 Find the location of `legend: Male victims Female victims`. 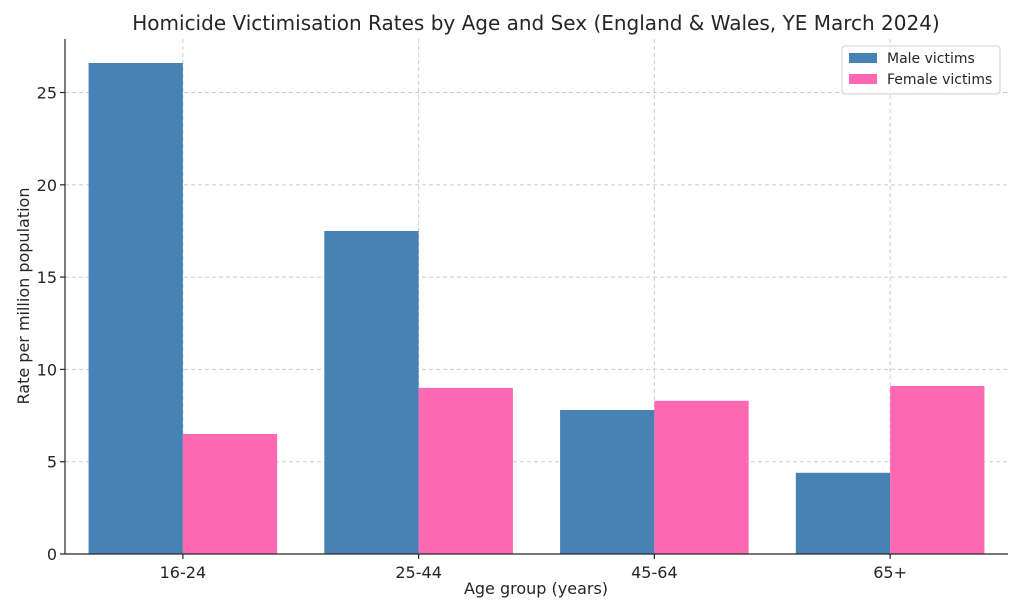

legend: Male victims Female victims is located at coordinates (921, 70).